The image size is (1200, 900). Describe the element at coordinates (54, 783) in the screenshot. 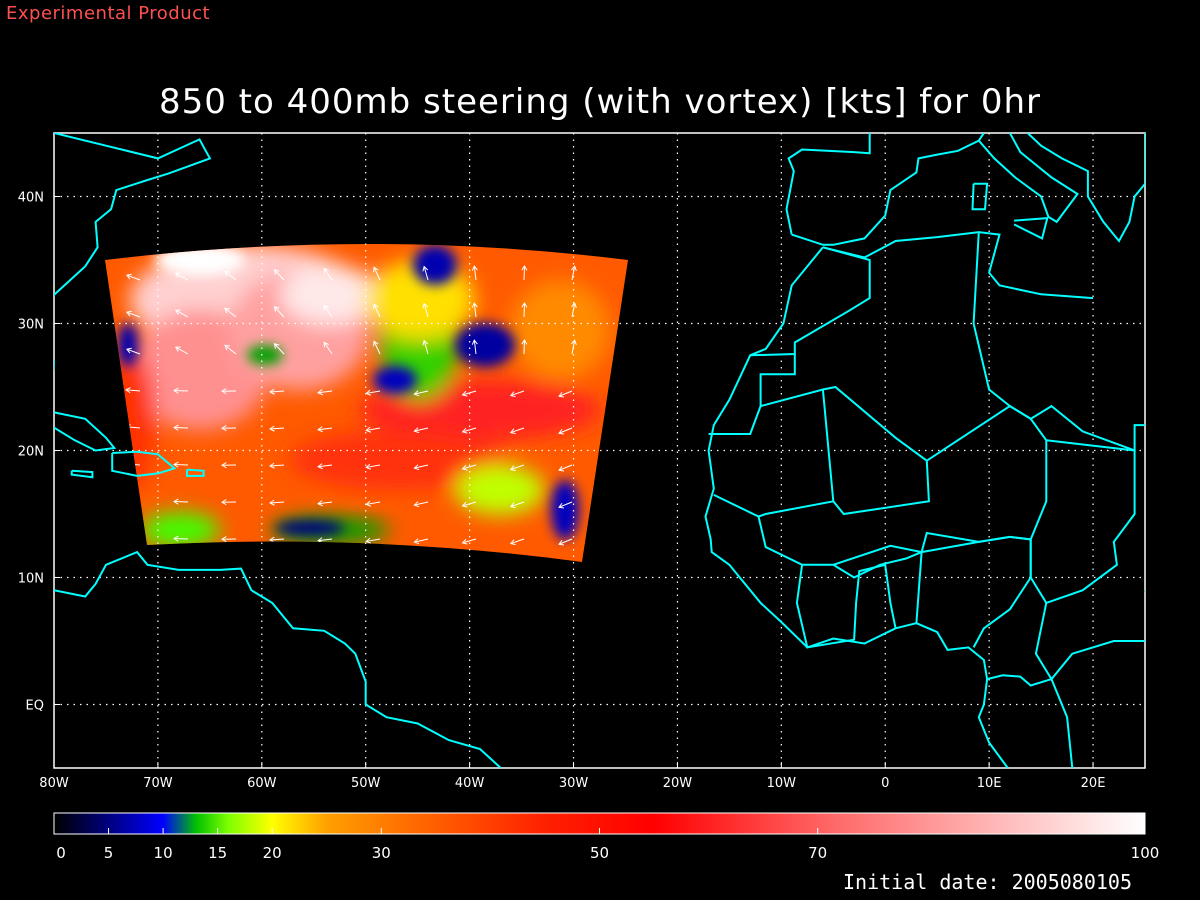

I see `x-tick-label: 80W` at that location.